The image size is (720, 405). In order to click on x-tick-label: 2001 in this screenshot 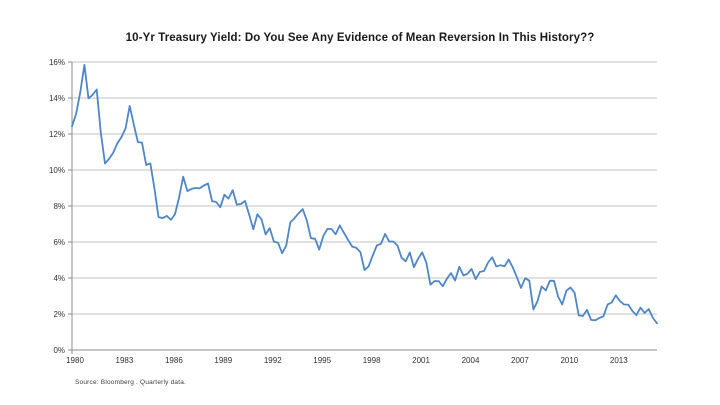, I will do `click(421, 360)`.